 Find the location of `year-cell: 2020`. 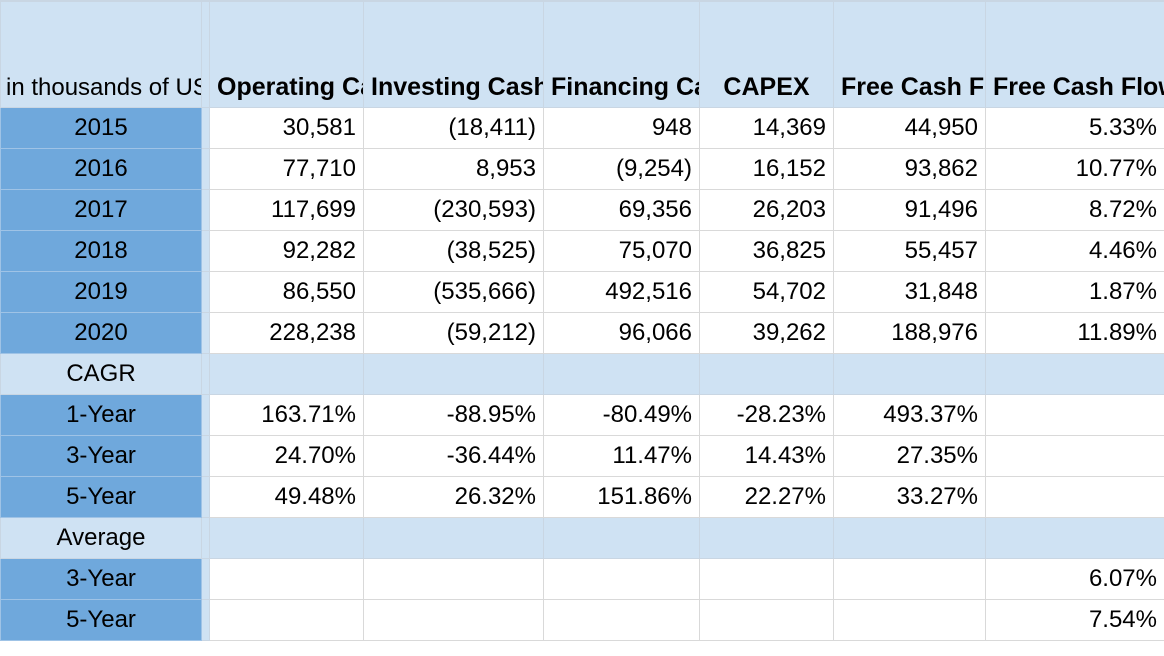

year-cell: 2020 is located at coordinates (101, 332).